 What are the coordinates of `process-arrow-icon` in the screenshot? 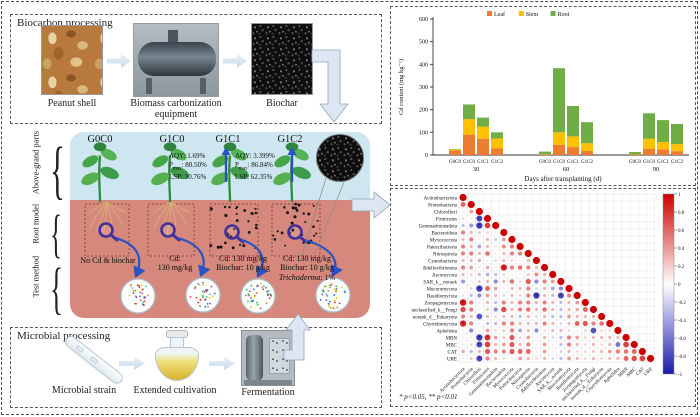 It's located at (119, 61).